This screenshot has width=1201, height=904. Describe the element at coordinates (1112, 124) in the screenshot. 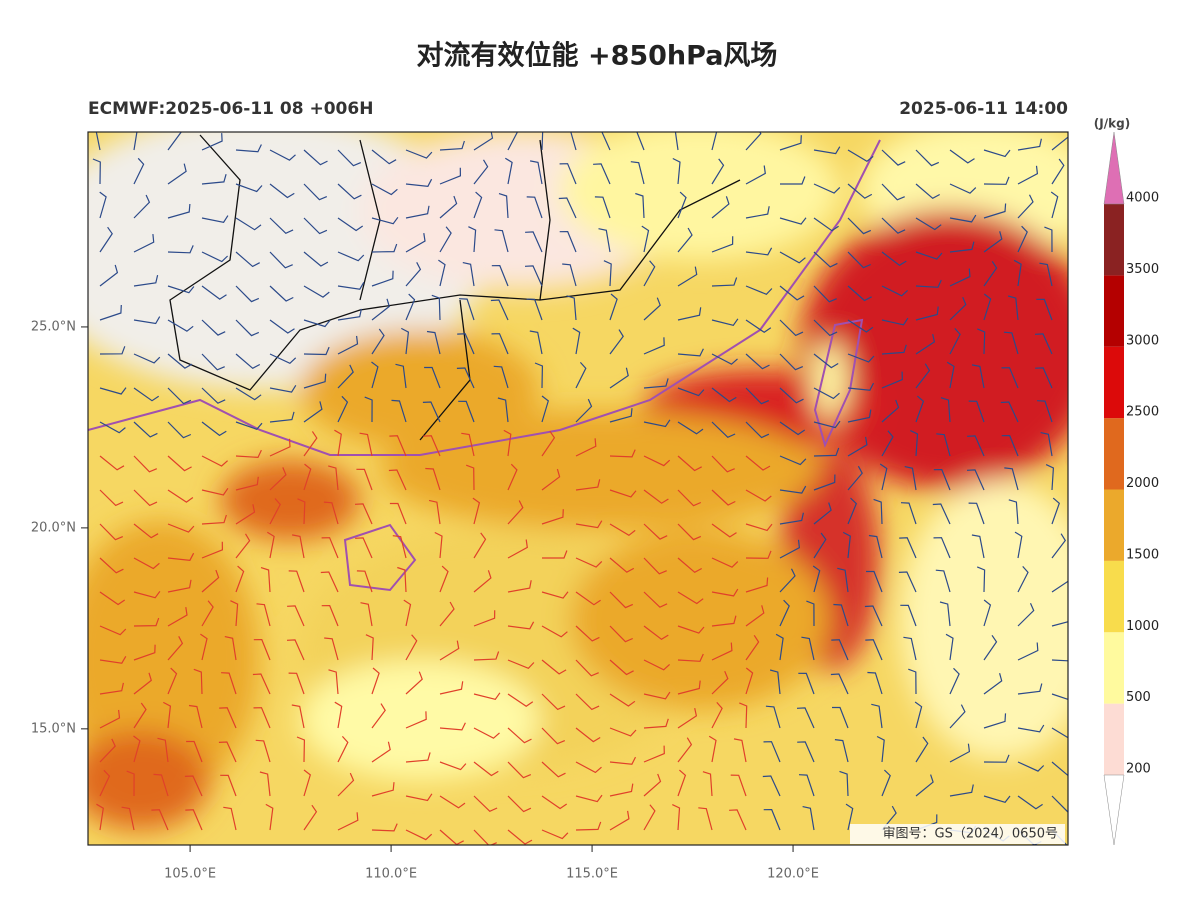

I see `colorbar-unit: (J/kg)` at that location.